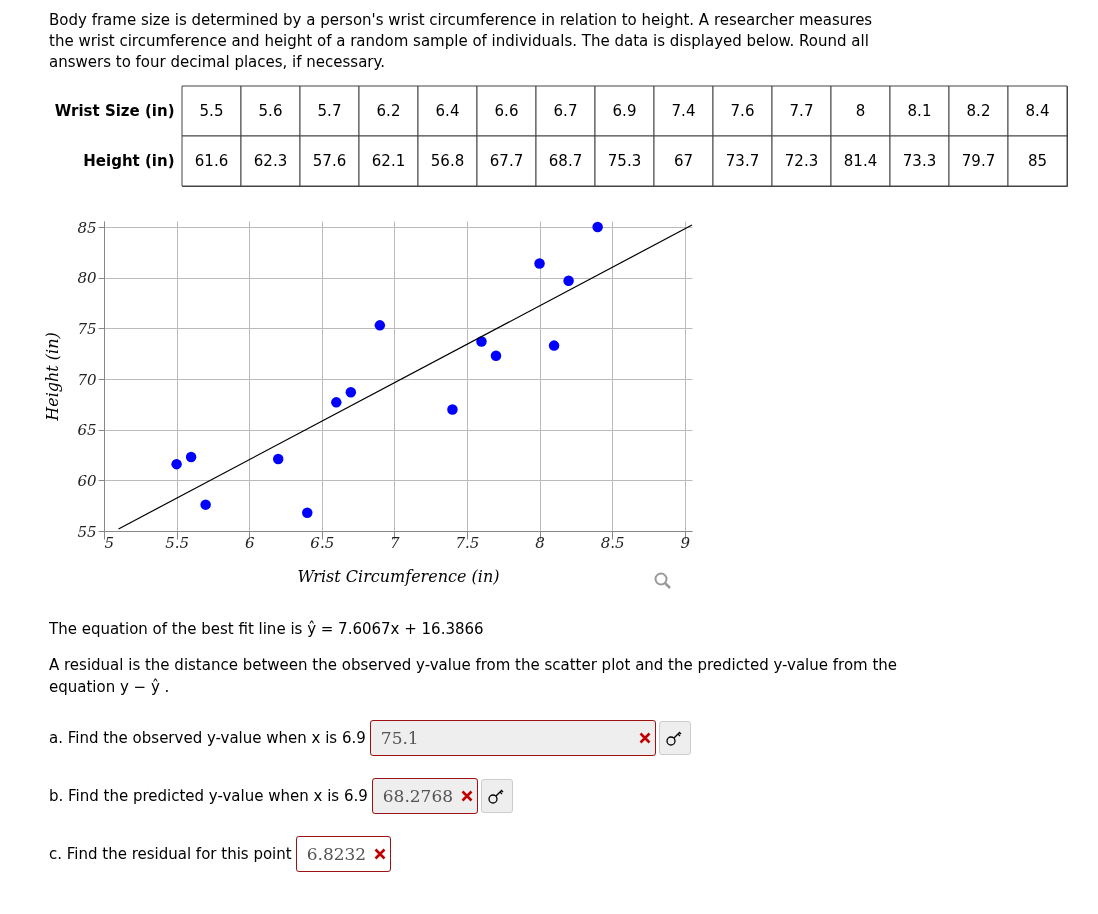 The height and width of the screenshot is (914, 1098). I want to click on data-label: 62.3, so click(270, 161).